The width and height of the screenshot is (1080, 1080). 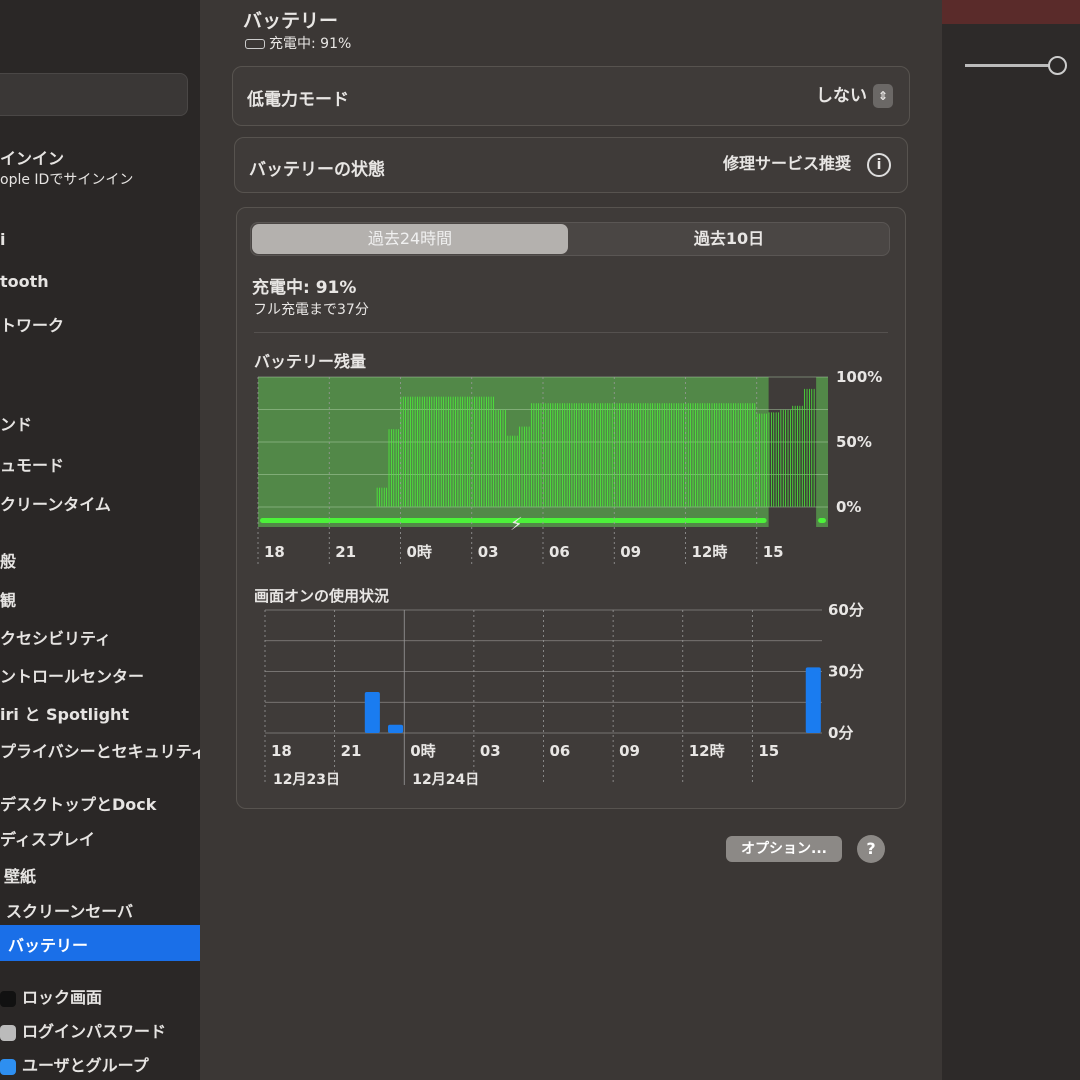 What do you see at coordinates (871, 849) in the screenshot?
I see `help-button: ?` at bounding box center [871, 849].